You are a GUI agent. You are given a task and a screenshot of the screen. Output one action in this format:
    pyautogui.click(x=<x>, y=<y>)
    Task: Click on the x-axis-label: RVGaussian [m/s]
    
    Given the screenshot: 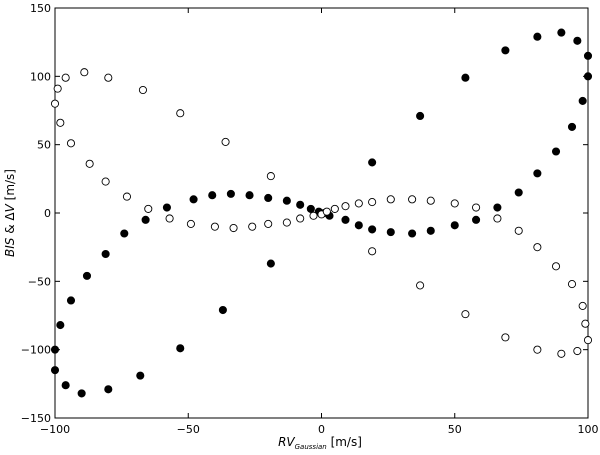 What is the action you would take?
    pyautogui.click(x=320, y=443)
    